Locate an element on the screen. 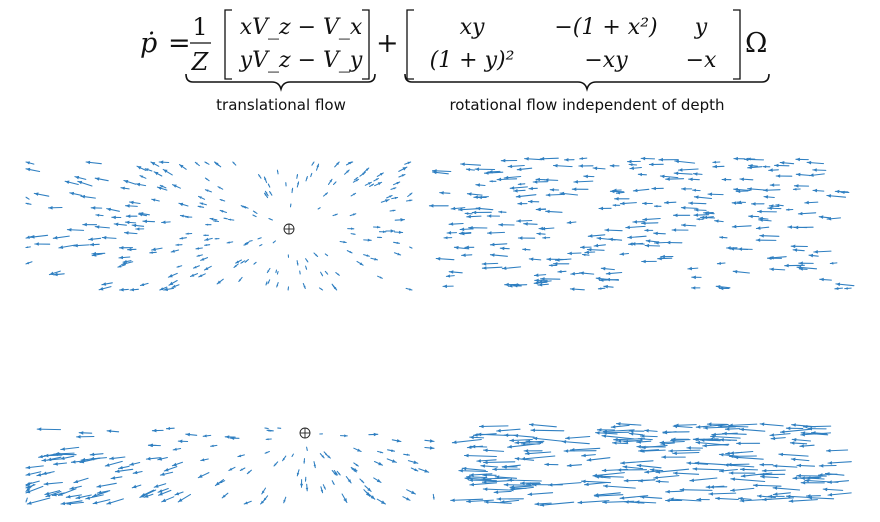 The image size is (880, 522). left-bracket-translational is located at coordinates (228, 44).